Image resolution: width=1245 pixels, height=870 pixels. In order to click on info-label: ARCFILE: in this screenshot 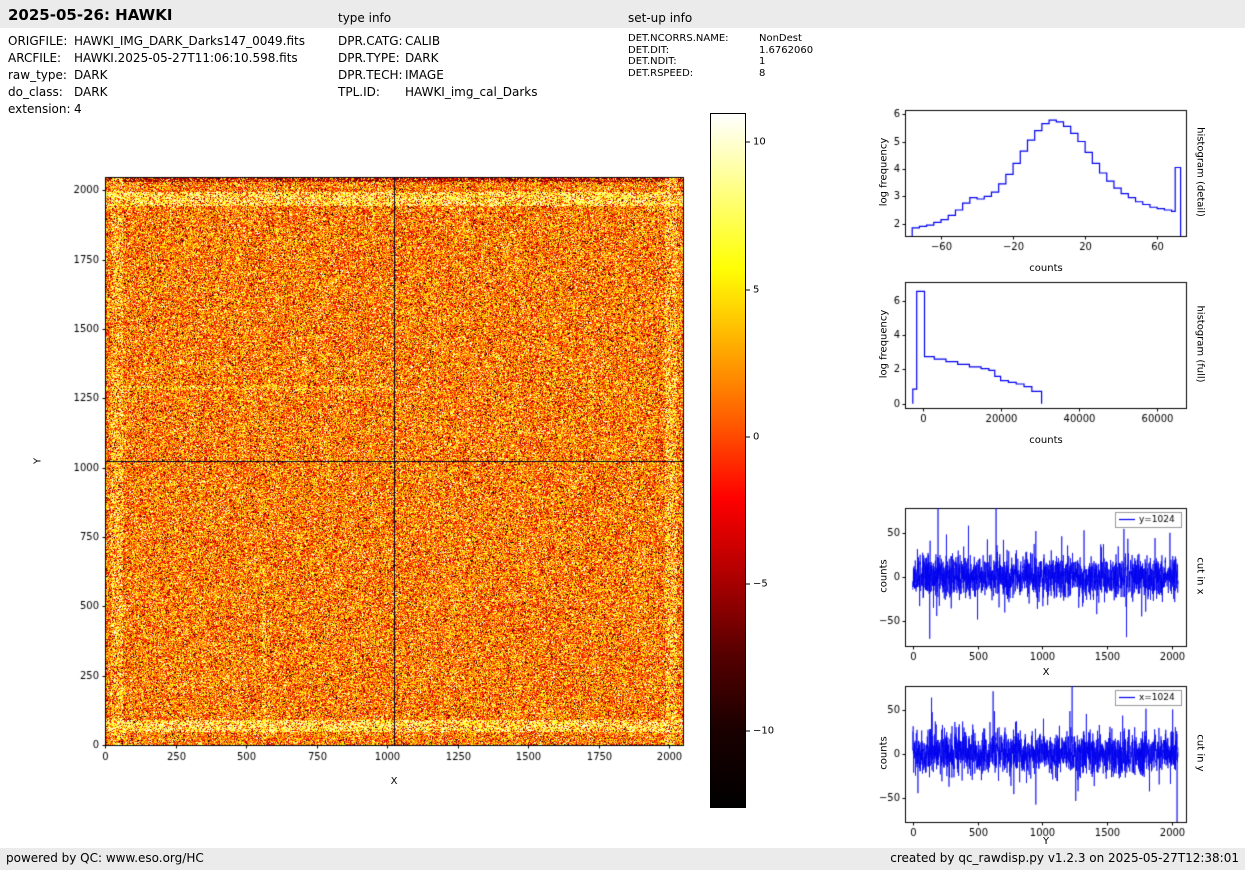, I will do `click(35, 58)`.